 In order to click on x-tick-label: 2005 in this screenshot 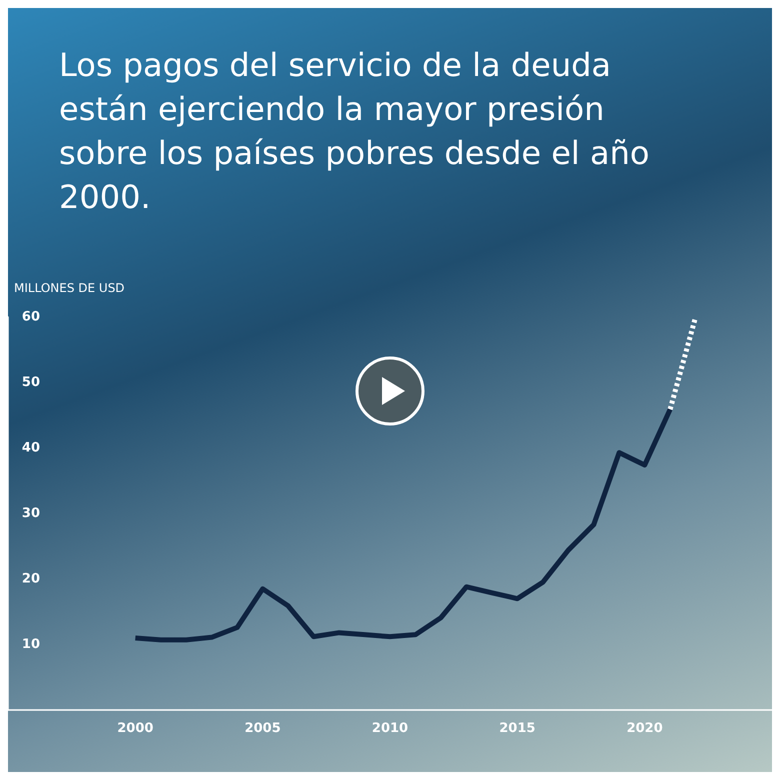, I will do `click(262, 728)`.